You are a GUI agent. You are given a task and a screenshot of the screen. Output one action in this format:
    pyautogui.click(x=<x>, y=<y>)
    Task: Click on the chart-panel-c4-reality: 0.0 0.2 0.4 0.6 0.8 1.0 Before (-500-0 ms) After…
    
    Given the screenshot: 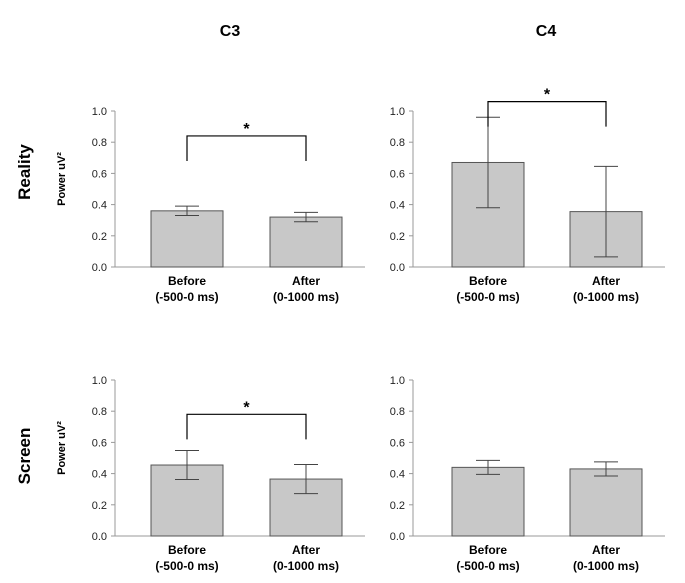 What is the action you would take?
    pyautogui.click(x=527, y=195)
    